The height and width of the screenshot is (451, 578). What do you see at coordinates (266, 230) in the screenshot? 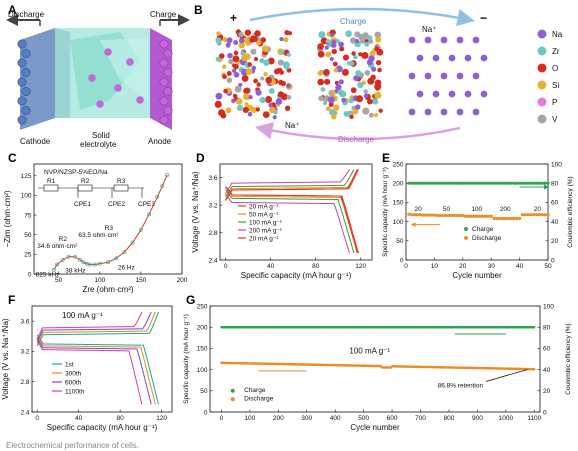
I see `d-legend-label: 200 mA g⁻¹` at bounding box center [266, 230].